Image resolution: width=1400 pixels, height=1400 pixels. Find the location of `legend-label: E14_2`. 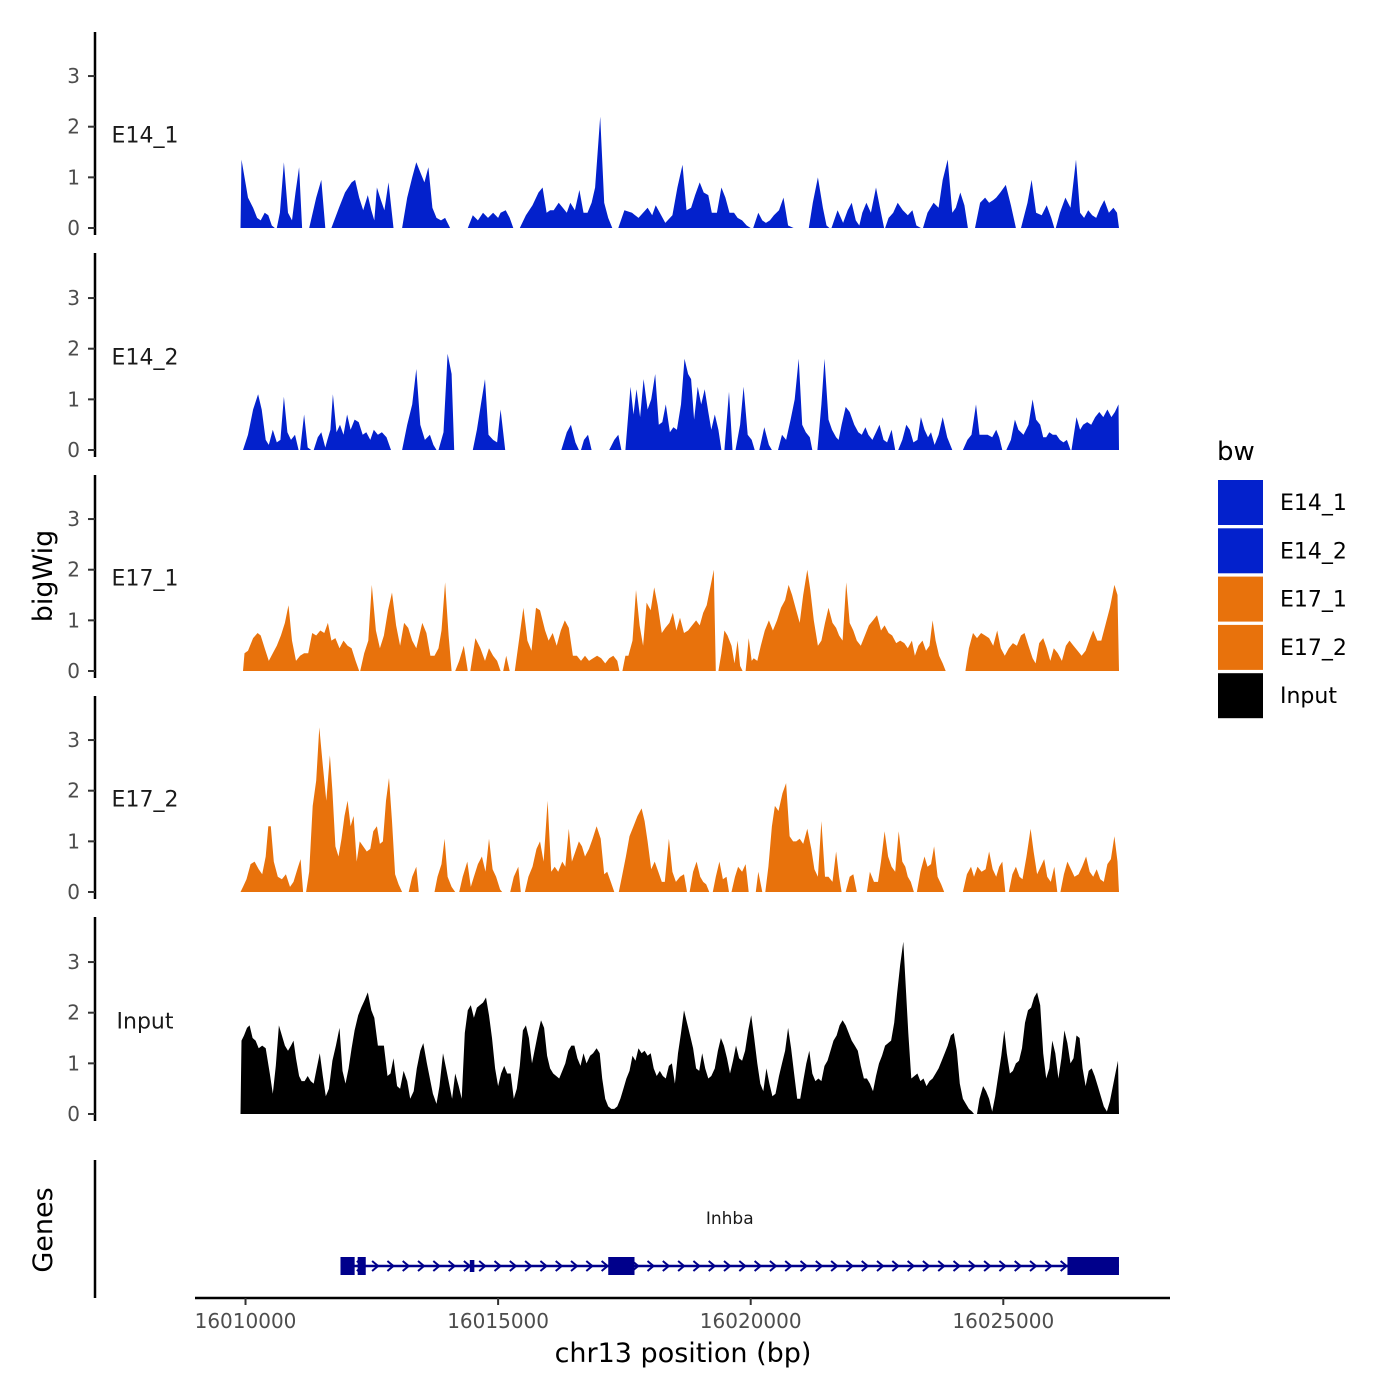

legend-label: E14_2 is located at coordinates (1313, 551).